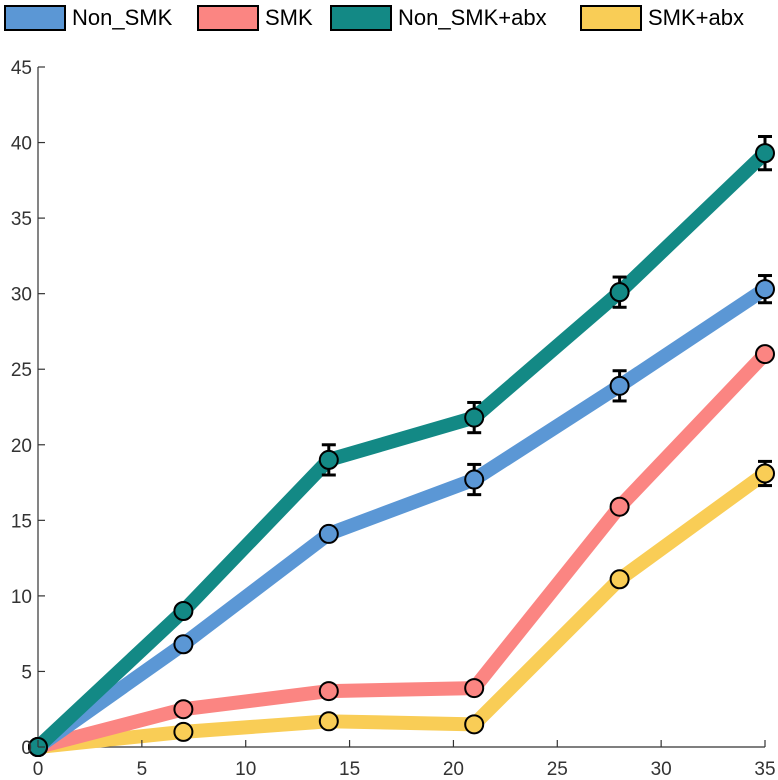 The image size is (778, 780). I want to click on y-tick-label: 10, so click(21, 597).